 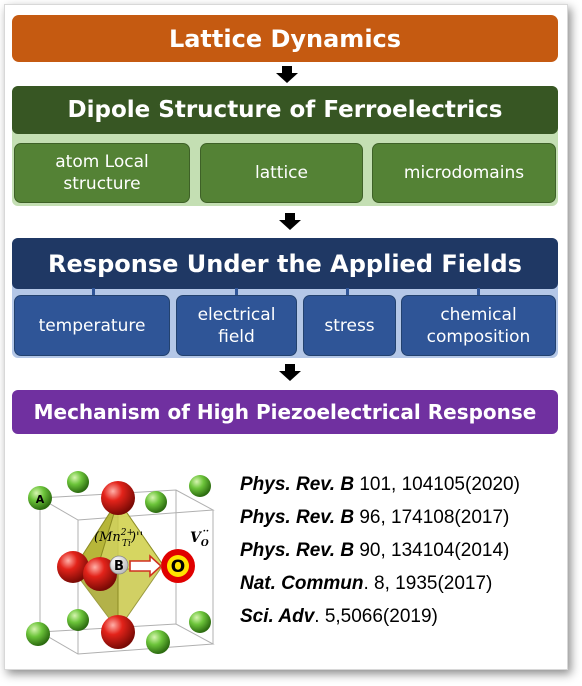 What do you see at coordinates (366, 583) in the screenshot?
I see `reference-item: Nat. Commun. 8, 1935(2017)` at bounding box center [366, 583].